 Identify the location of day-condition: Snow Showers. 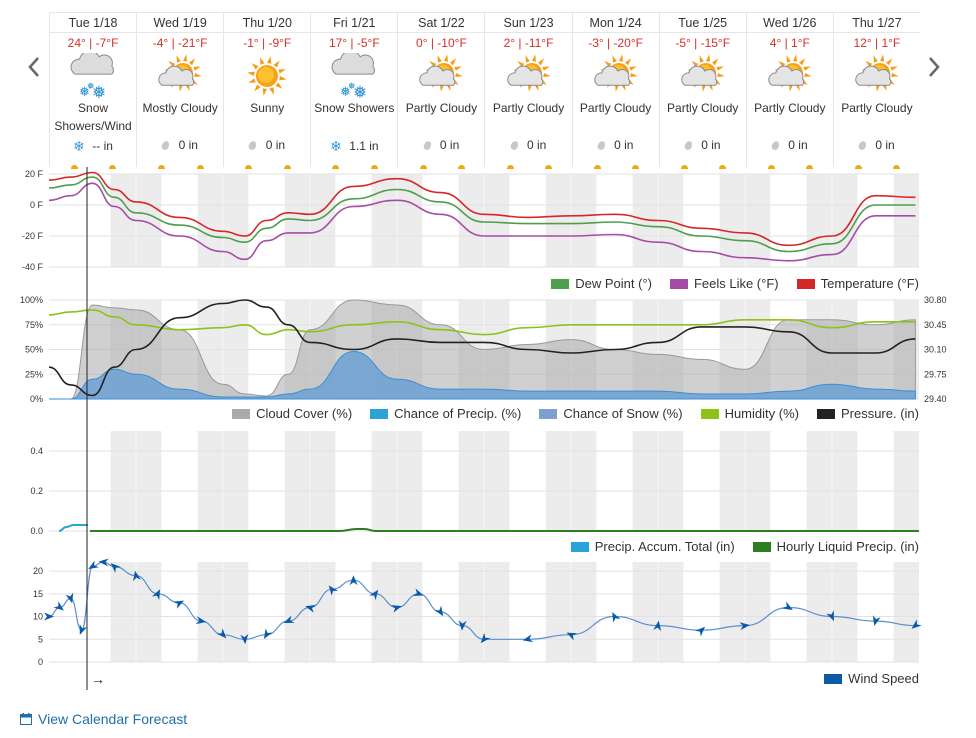
(354, 108).